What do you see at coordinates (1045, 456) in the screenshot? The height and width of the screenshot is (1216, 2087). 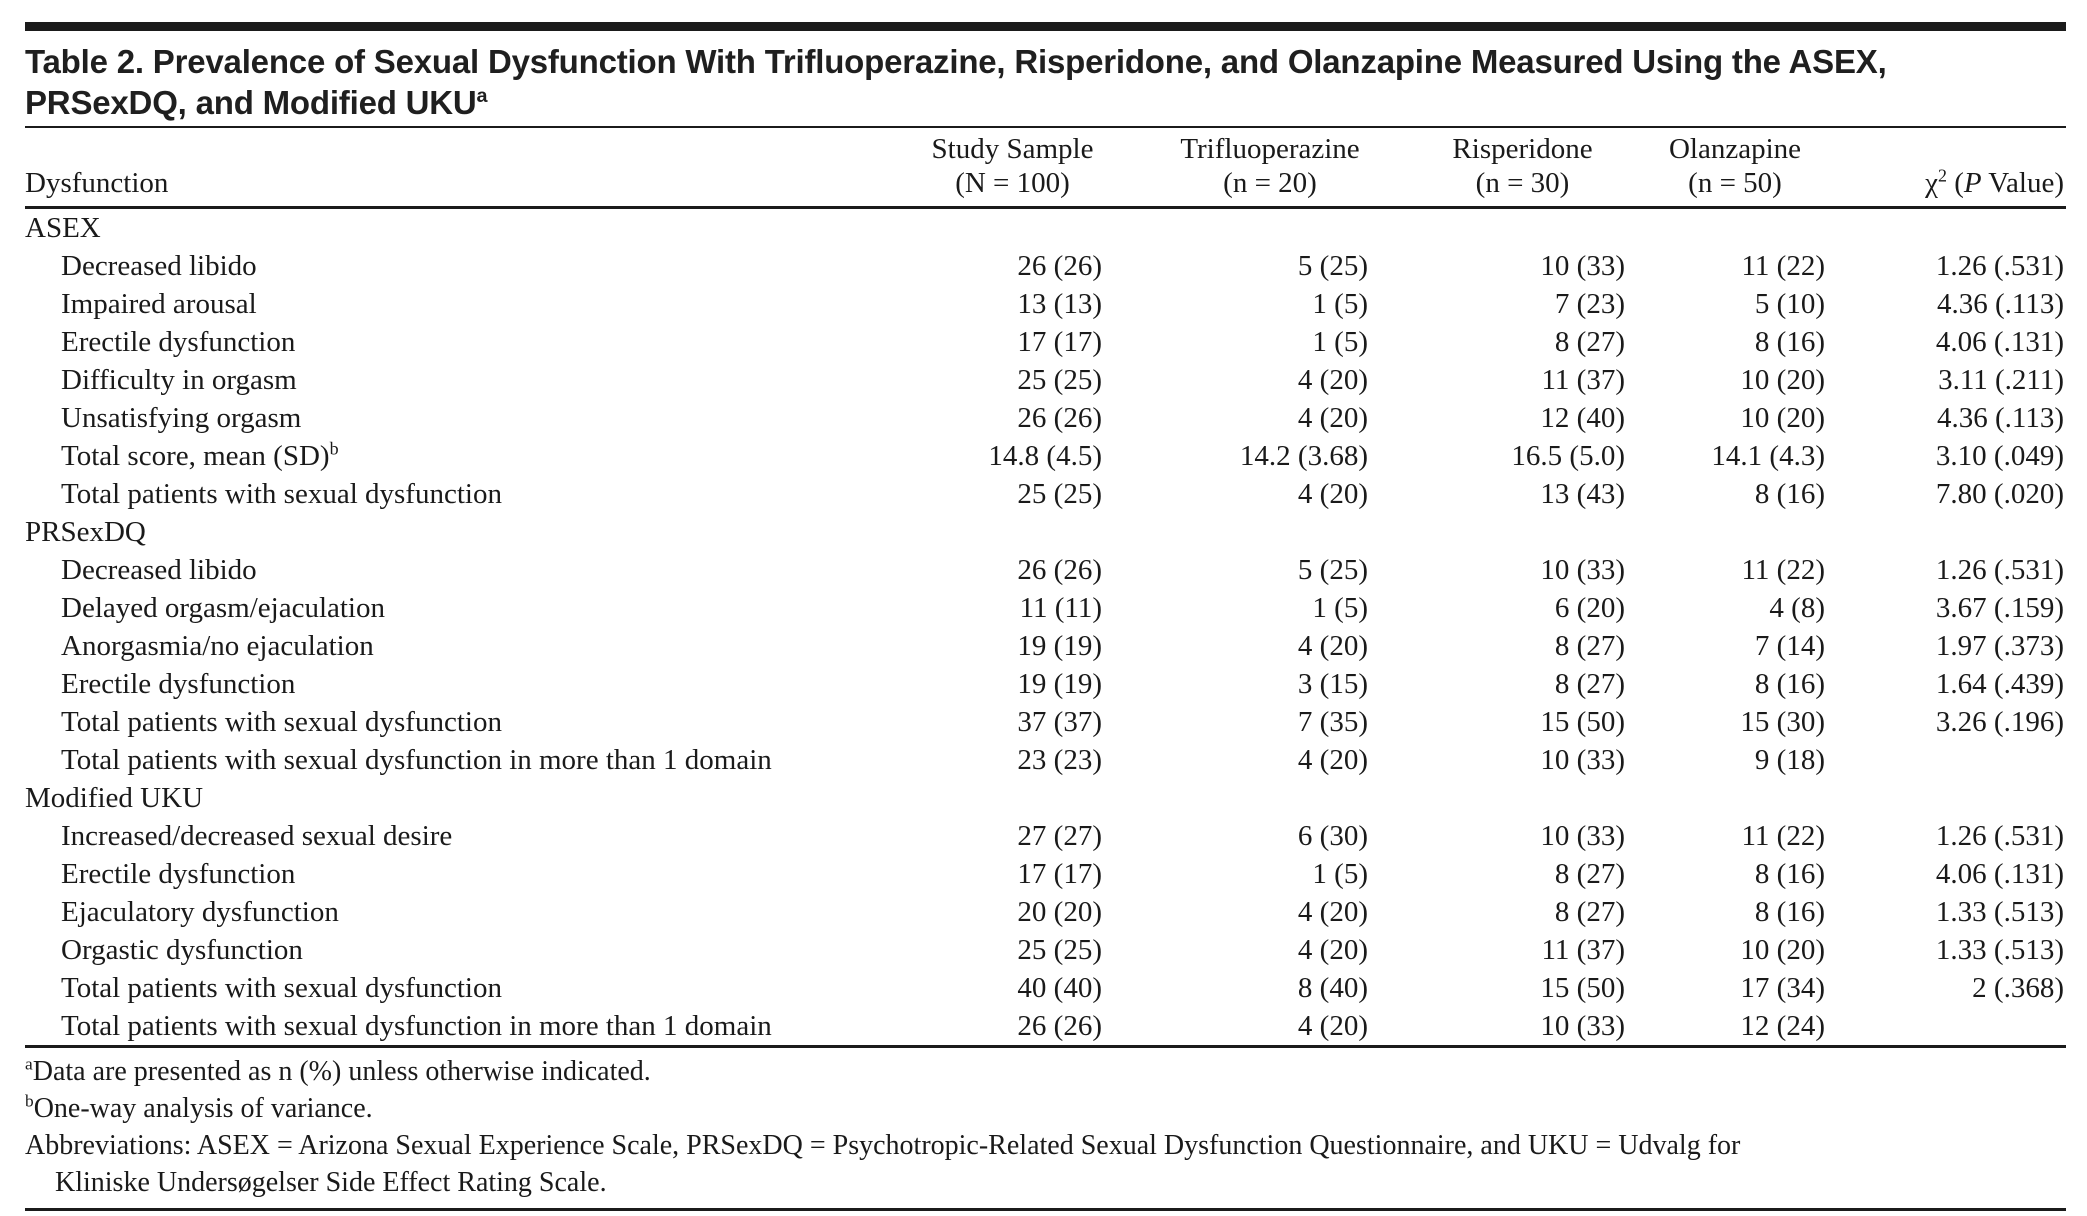 I see `value-cell: 14.8 (4.5)` at bounding box center [1045, 456].